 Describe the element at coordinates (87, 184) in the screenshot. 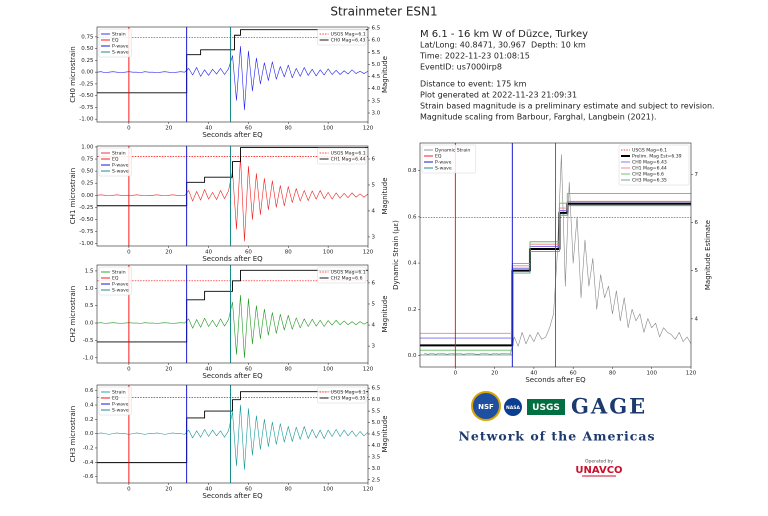

I see `y-tick-label: 0.25` at that location.